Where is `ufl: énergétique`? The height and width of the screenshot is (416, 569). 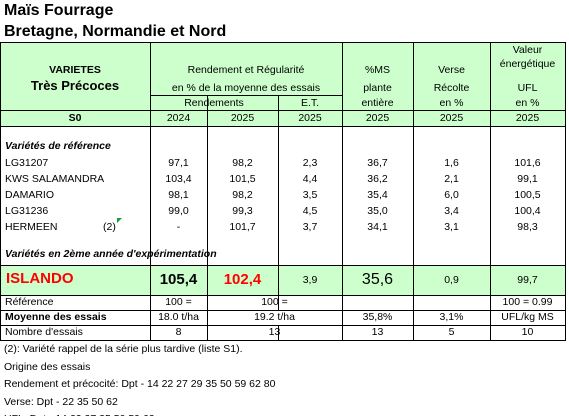 ufl: énergétique is located at coordinates (527, 64).